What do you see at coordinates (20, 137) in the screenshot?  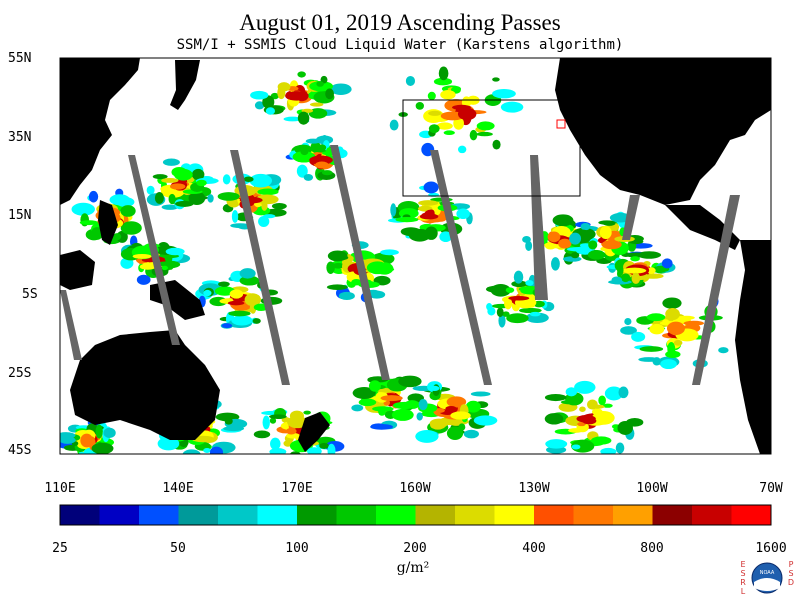 I see `lat-label-35n: 35N` at bounding box center [20, 137].